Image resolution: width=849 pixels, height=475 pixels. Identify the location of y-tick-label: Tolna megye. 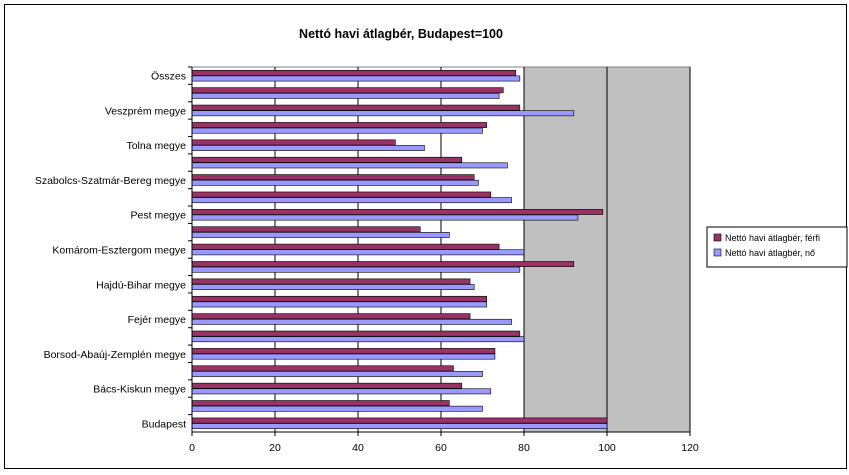
(156, 146).